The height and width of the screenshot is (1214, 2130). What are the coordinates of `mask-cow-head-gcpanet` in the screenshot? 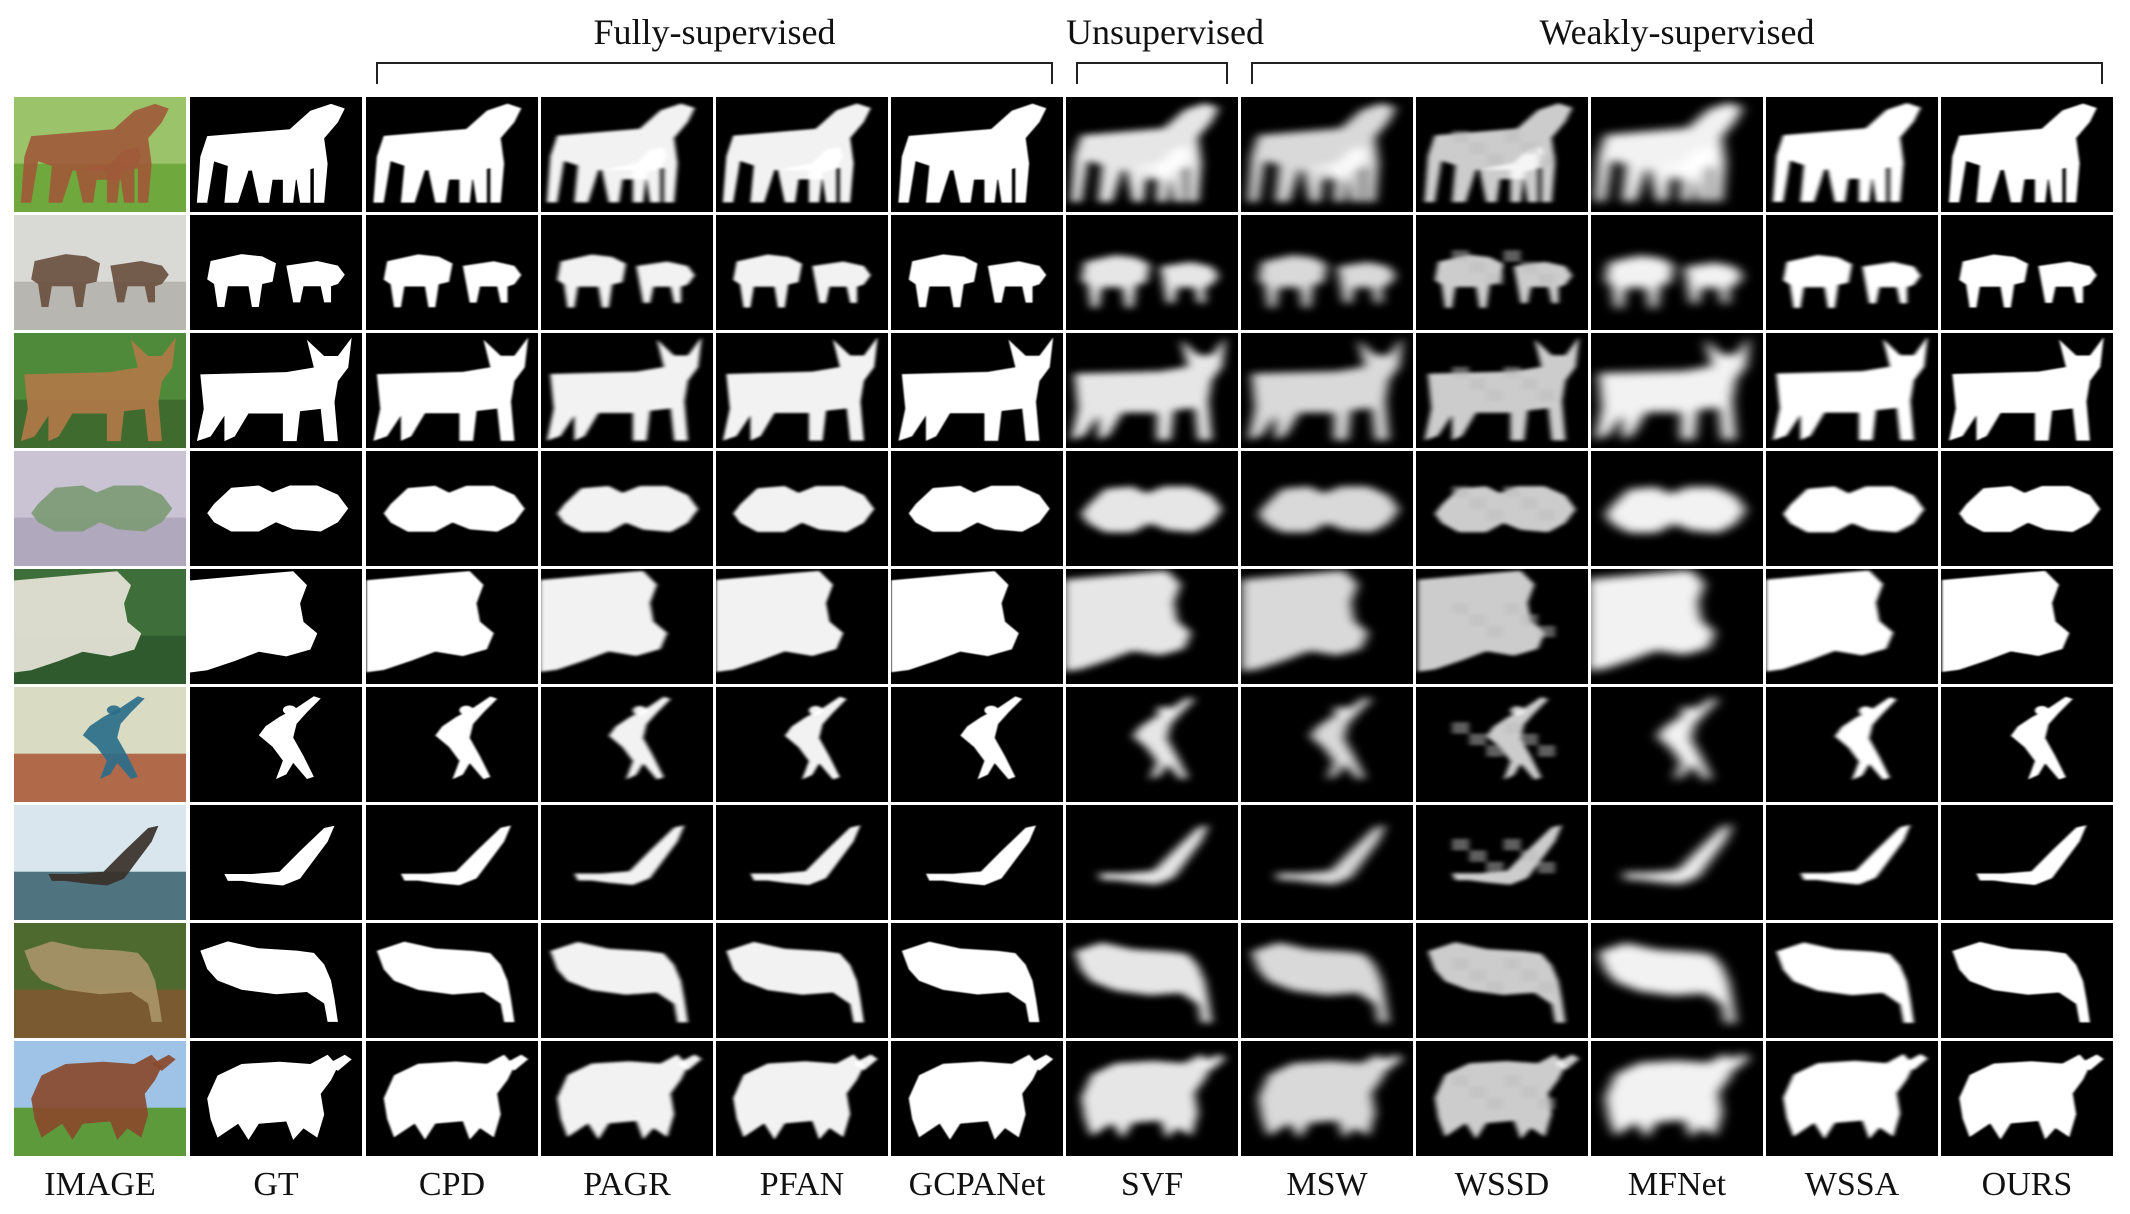 It's located at (977, 626).